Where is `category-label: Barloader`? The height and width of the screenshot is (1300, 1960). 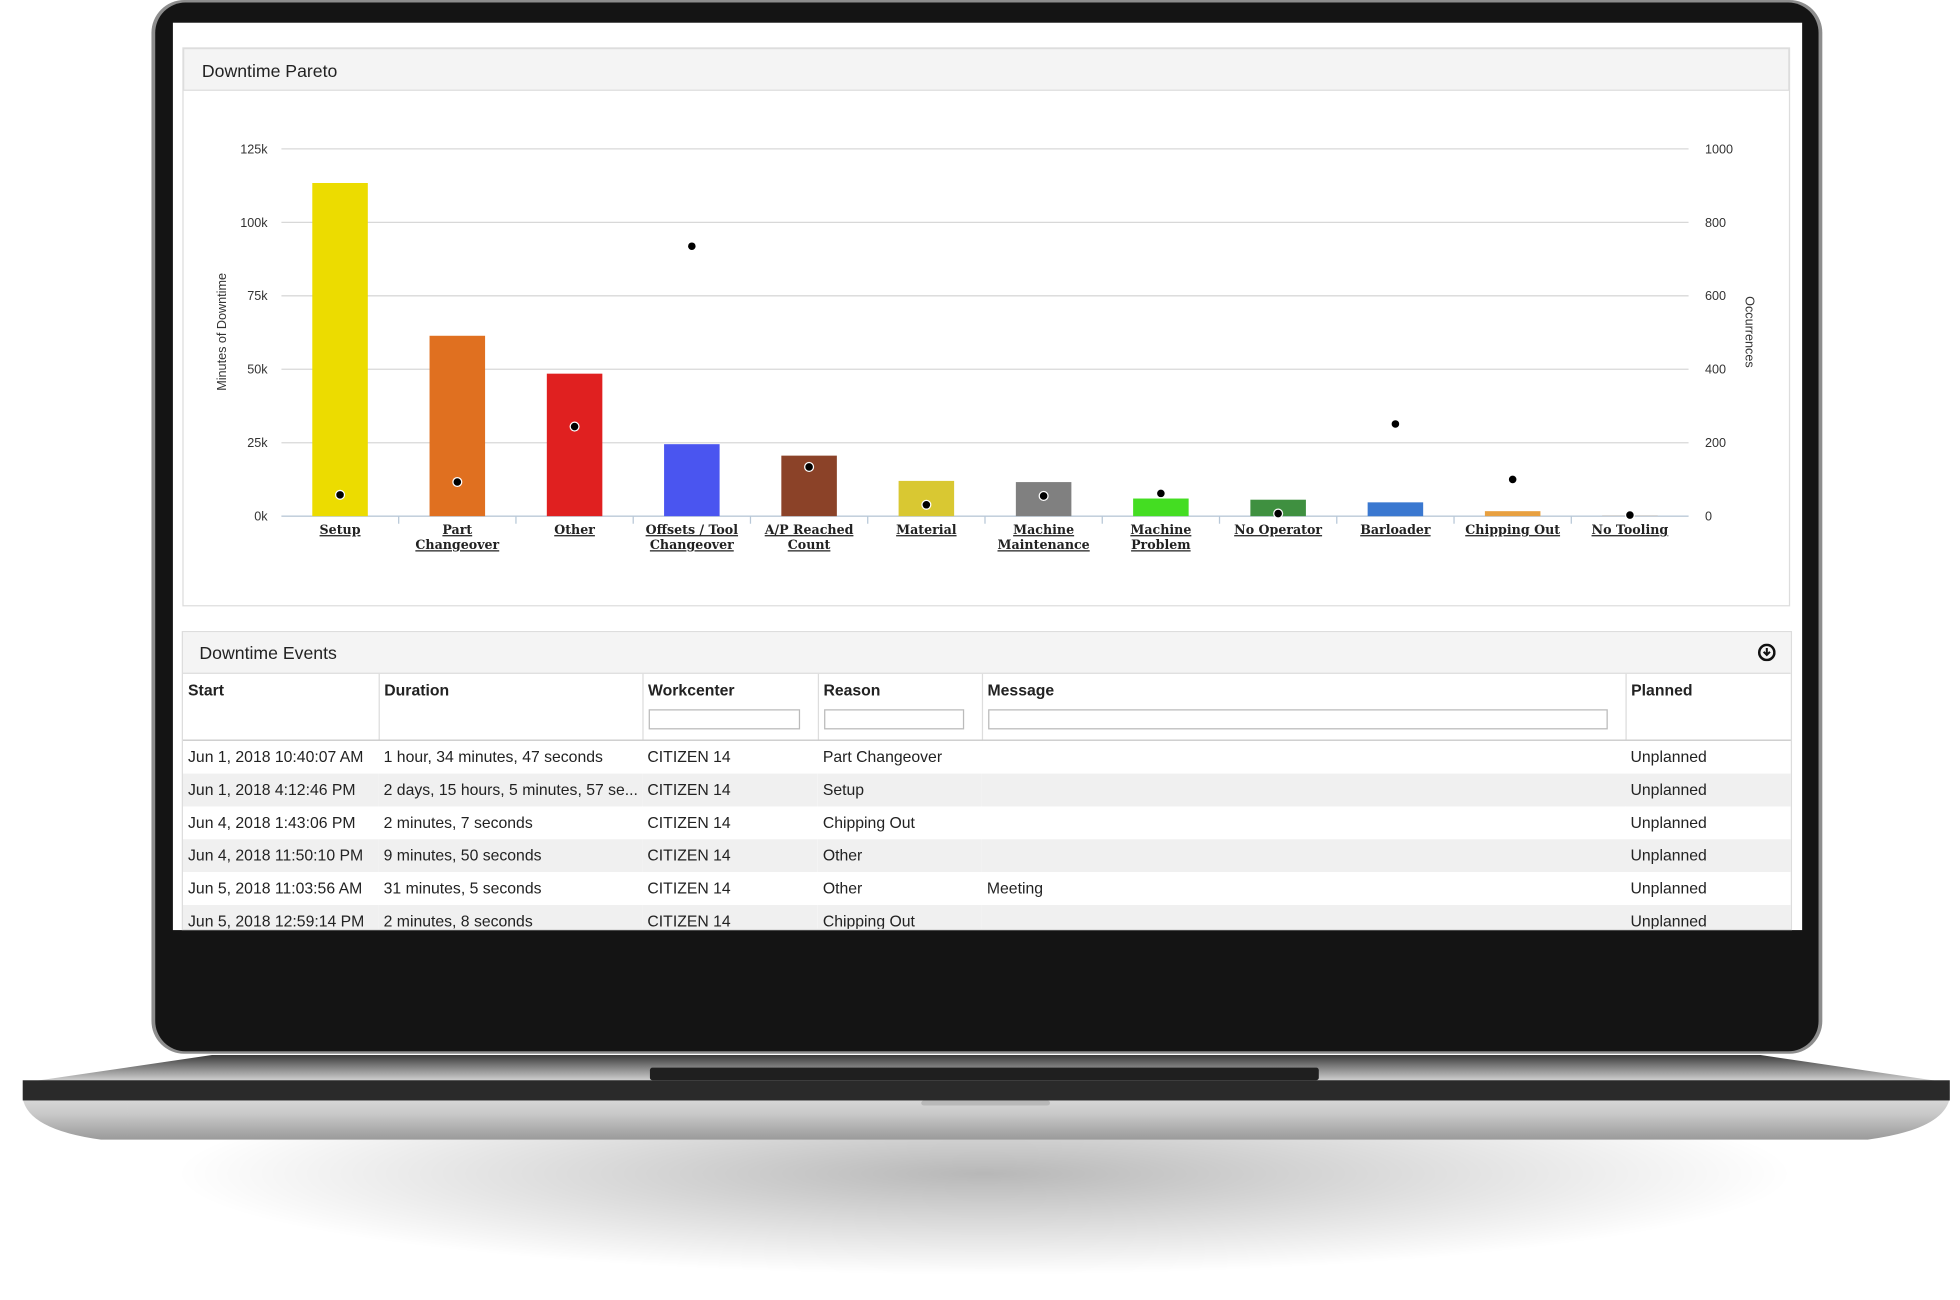 category-label: Barloader is located at coordinates (1395, 530).